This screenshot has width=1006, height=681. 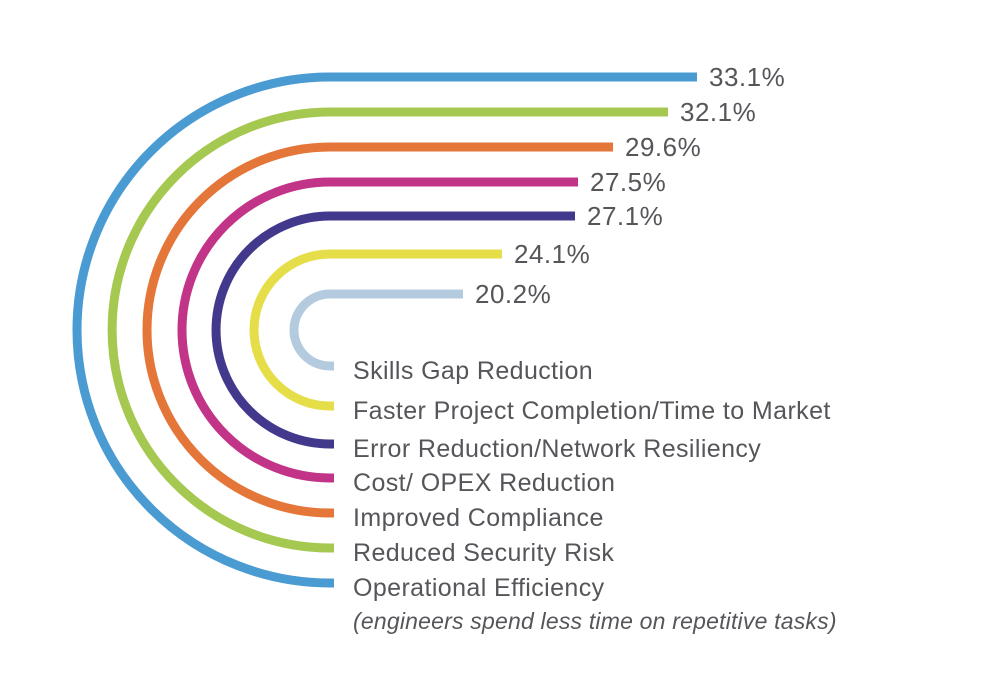 I want to click on arc-skills-gap-reduction, so click(x=376, y=330).